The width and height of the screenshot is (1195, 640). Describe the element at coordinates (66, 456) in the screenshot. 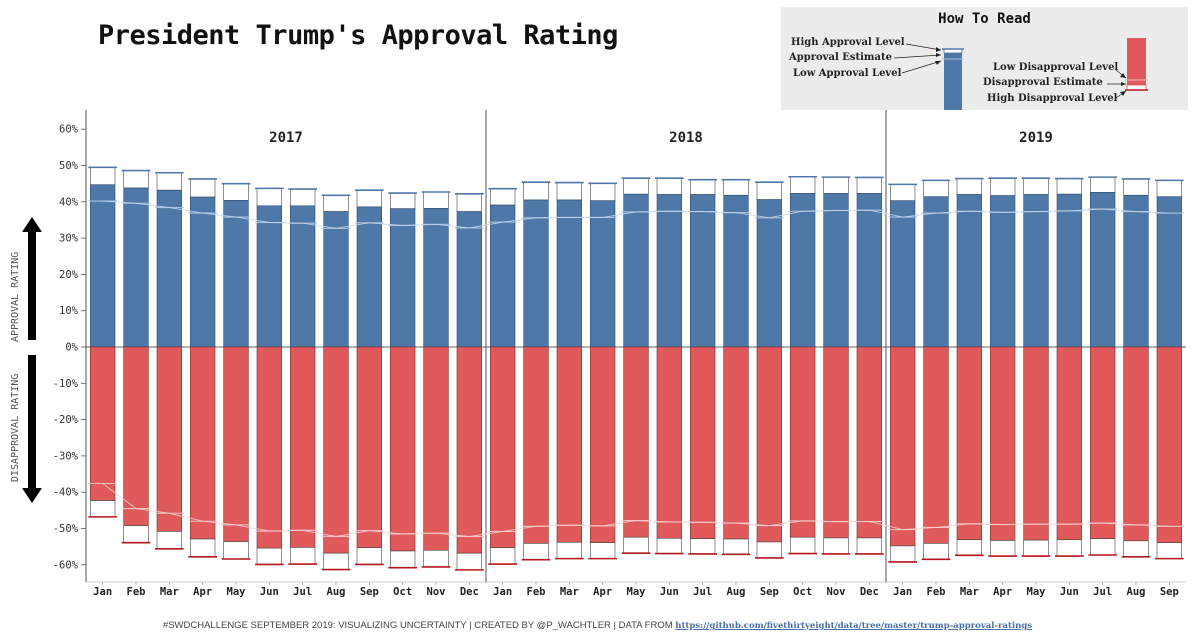

I see `y-tick-label: -30%` at that location.